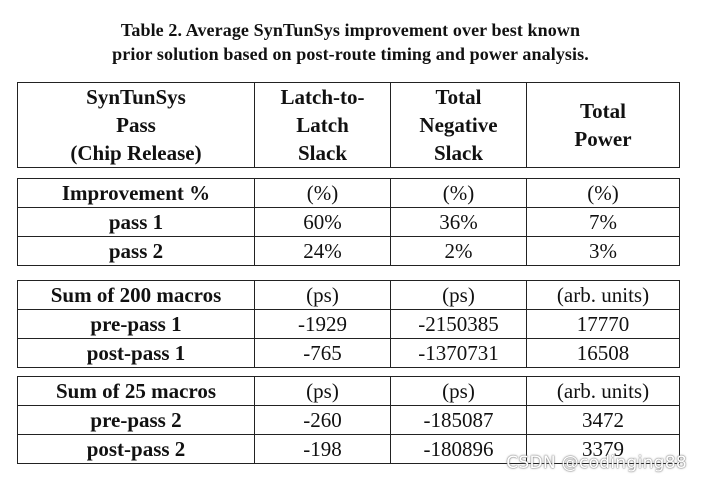 The width and height of the screenshot is (701, 483). I want to click on cell-power: 3379, so click(603, 449).